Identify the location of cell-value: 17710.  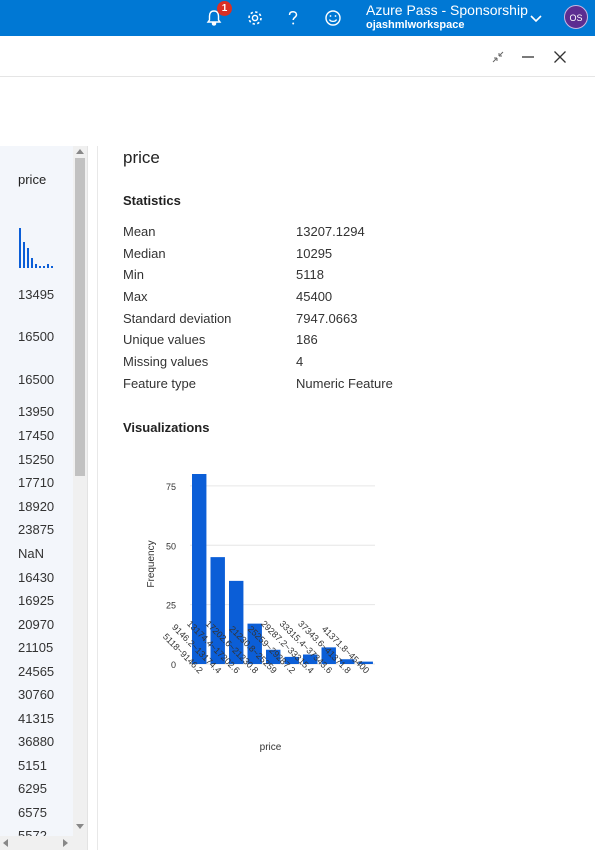
(36, 482).